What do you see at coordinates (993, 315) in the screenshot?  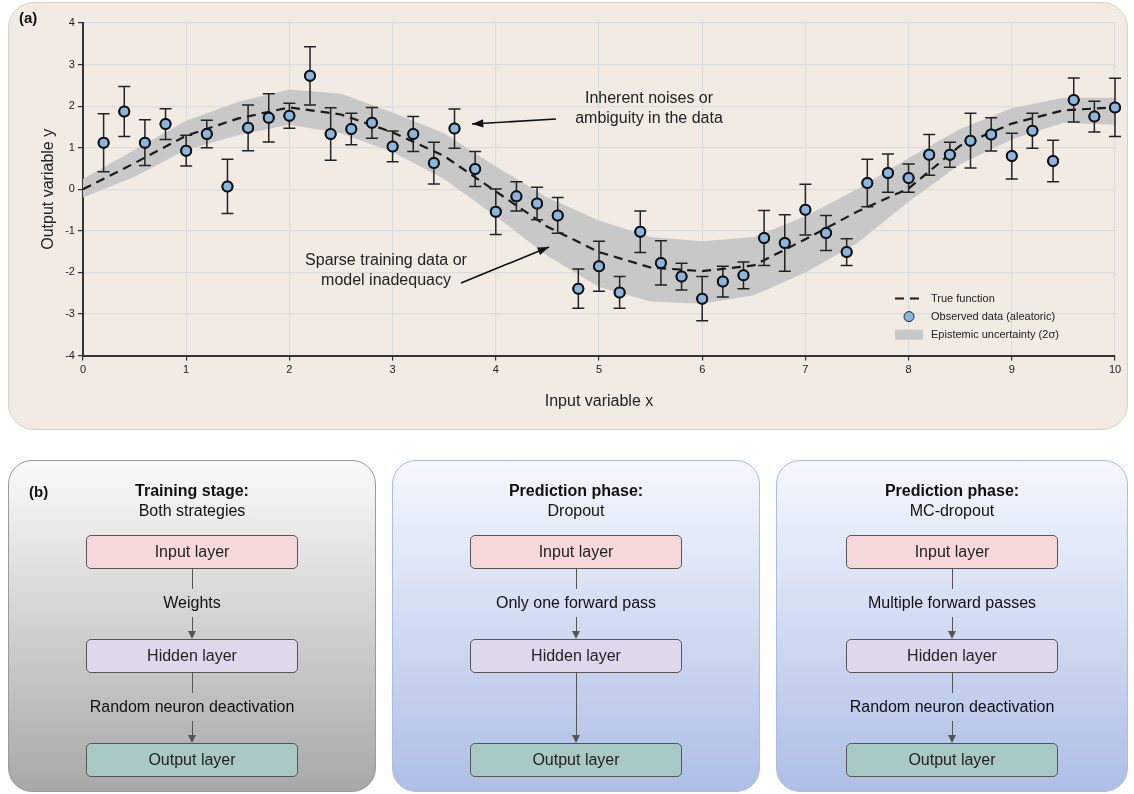 I see `legend-label: Observed data (aleatoric)` at bounding box center [993, 315].